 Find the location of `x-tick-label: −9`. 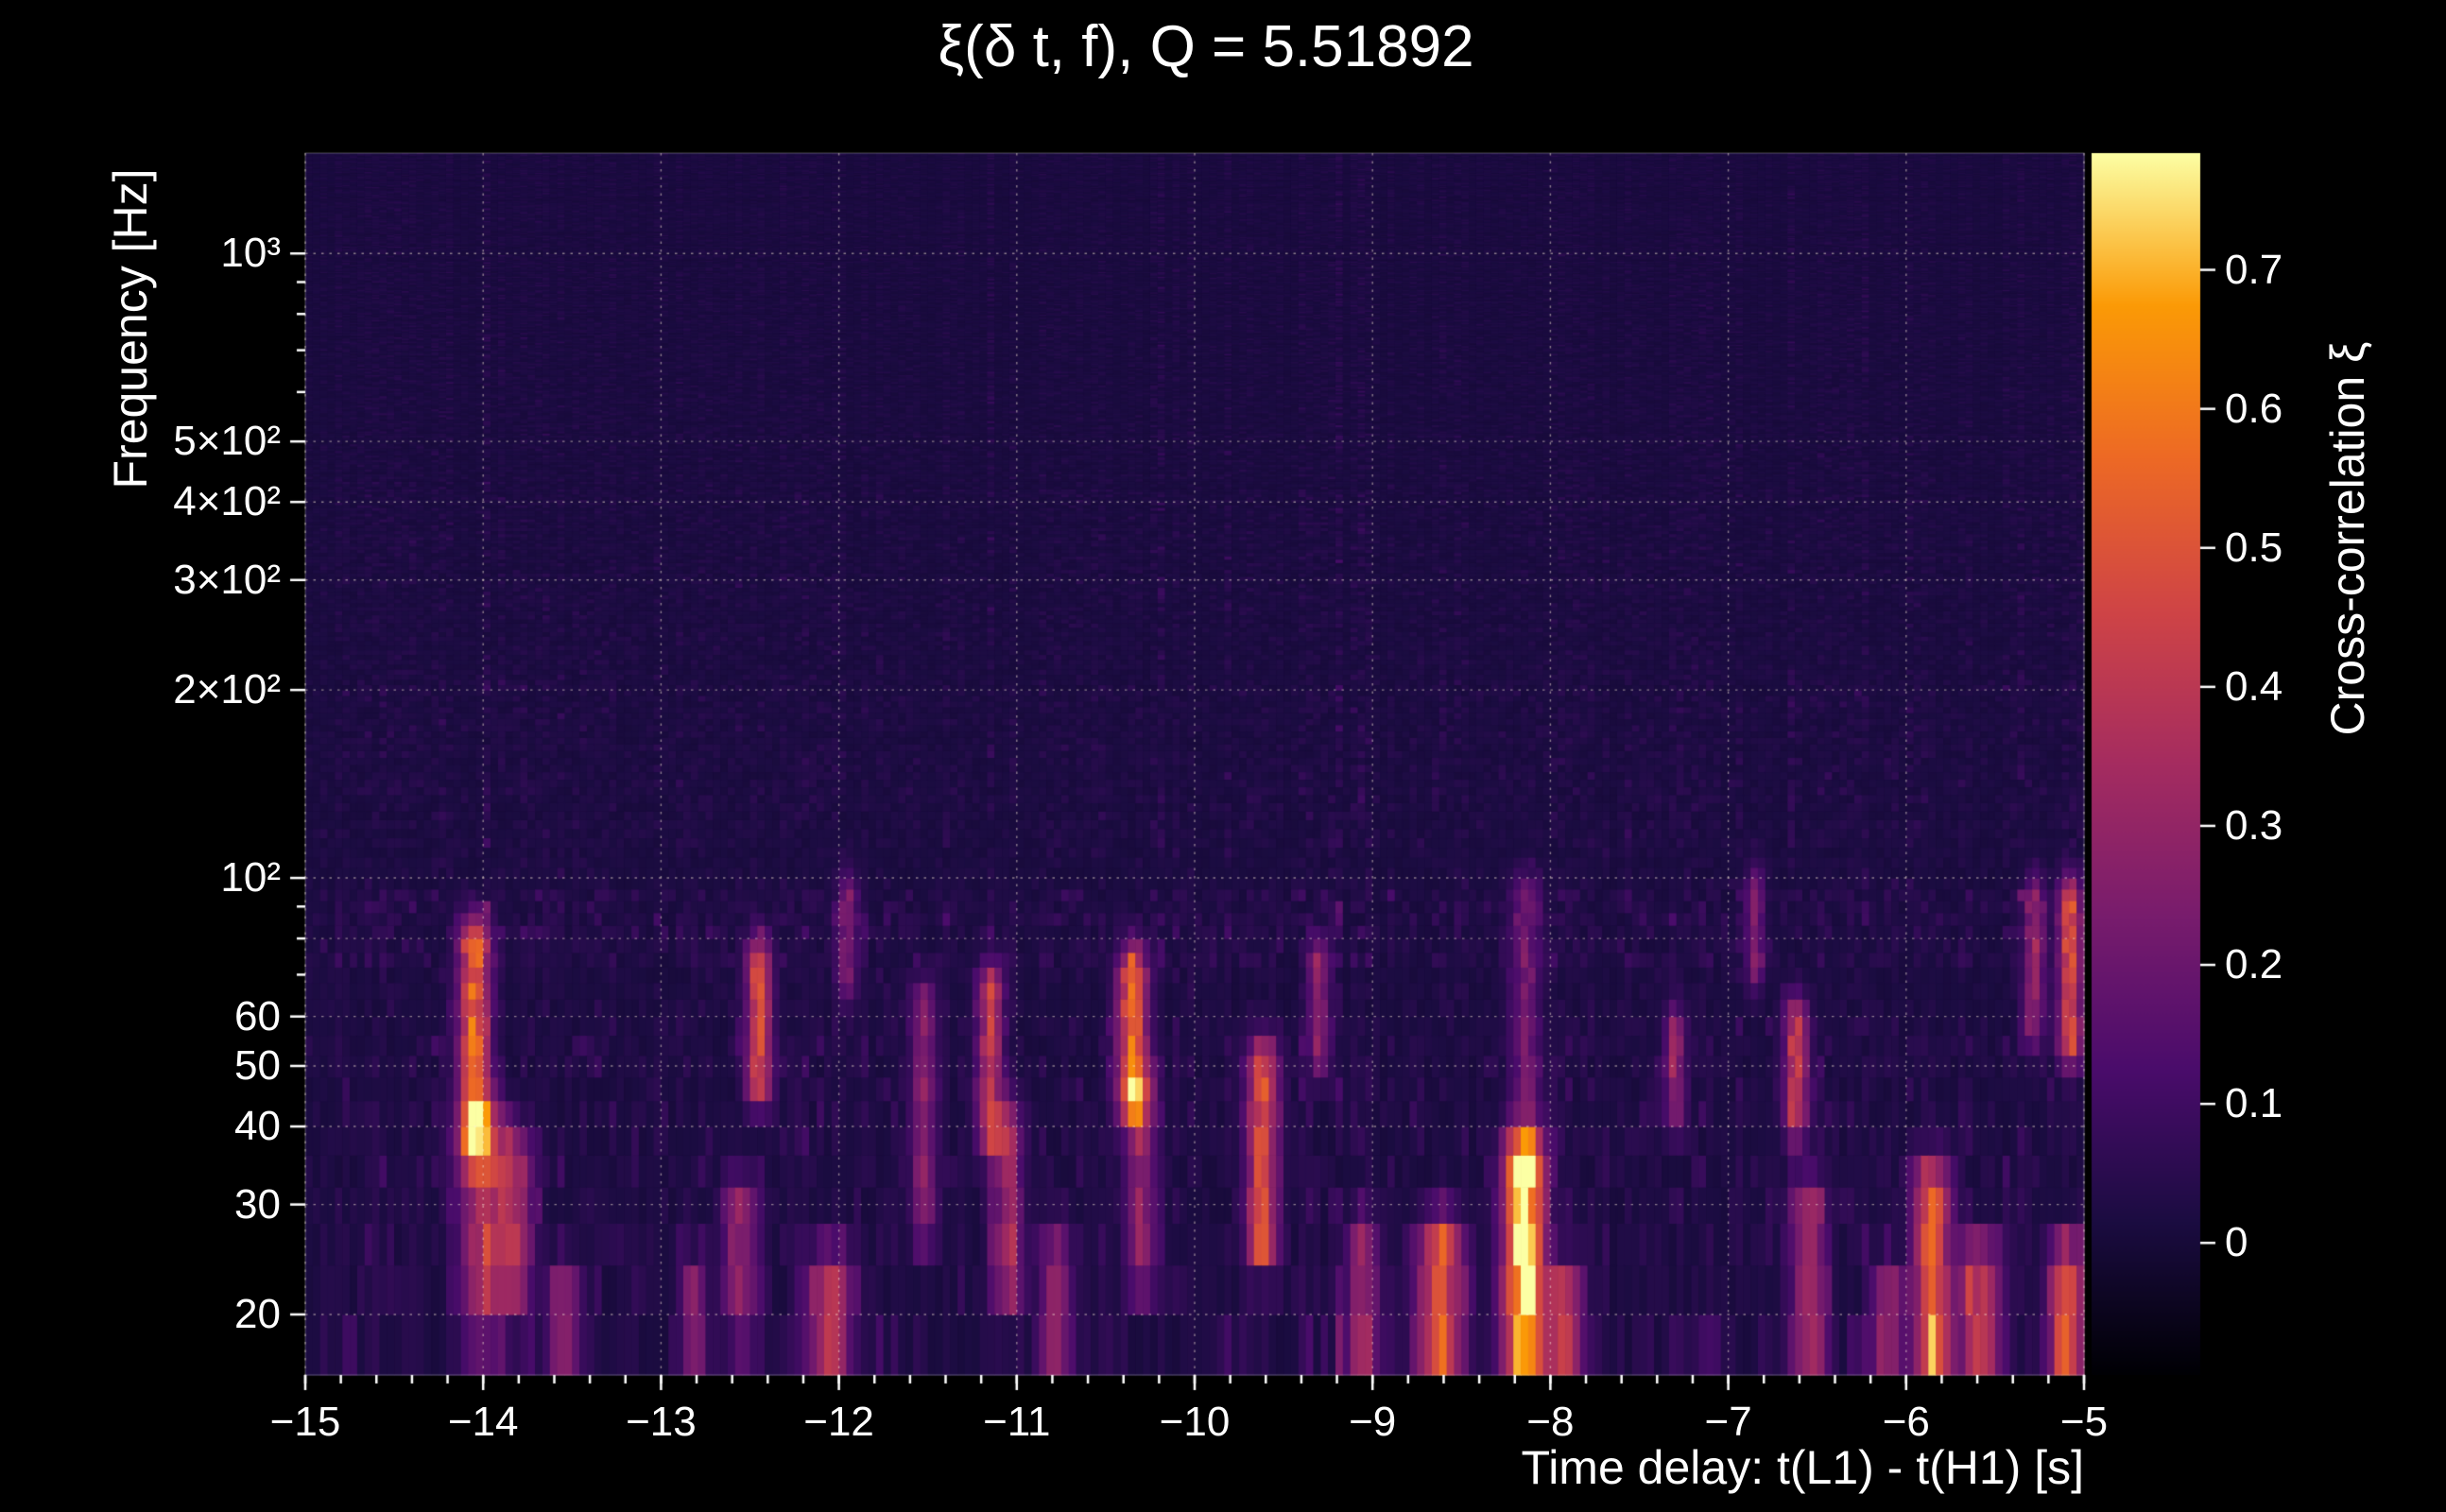

x-tick-label: −9 is located at coordinates (1373, 1422).